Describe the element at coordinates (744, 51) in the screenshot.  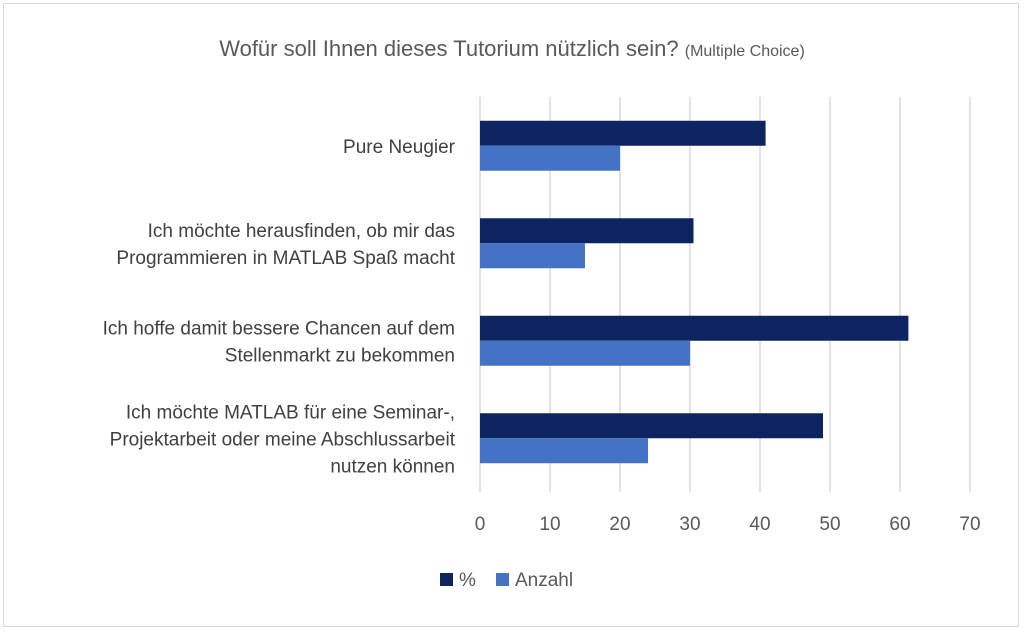
I see `chart-subtitle: (Multiple Choice)` at that location.